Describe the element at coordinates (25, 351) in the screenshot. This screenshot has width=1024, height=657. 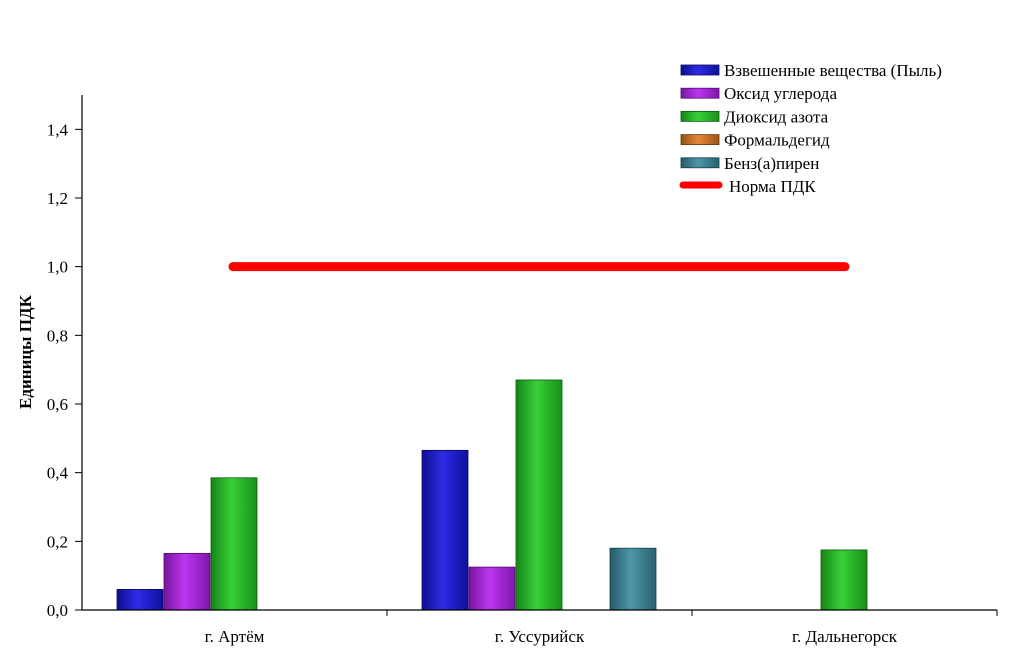
I see `y-axis-title: Единицы ПДК` at that location.